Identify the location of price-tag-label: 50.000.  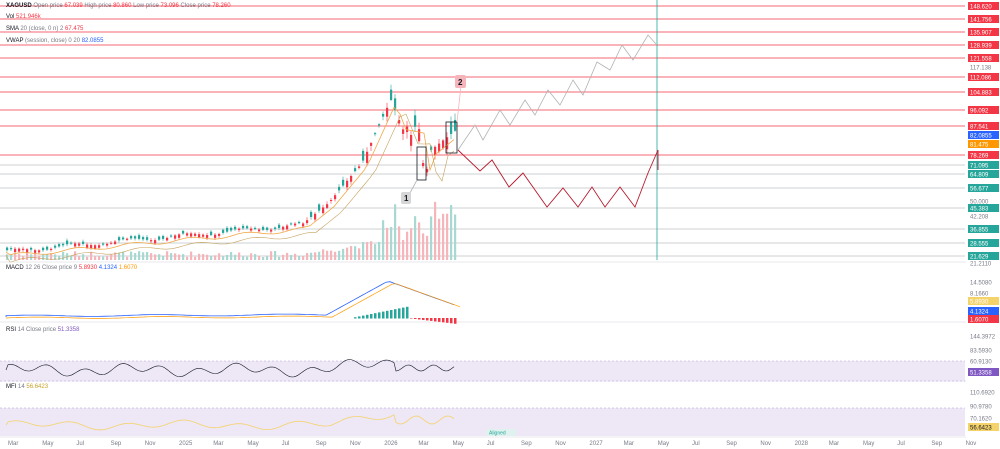
(979, 203).